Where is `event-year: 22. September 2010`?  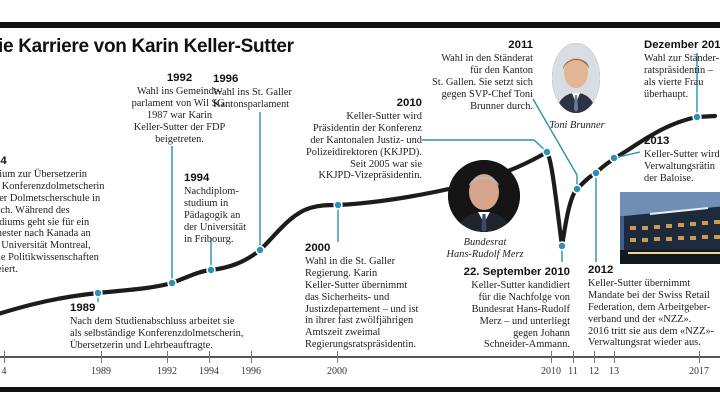
event-year: 22. September 2010 is located at coordinates (516, 272).